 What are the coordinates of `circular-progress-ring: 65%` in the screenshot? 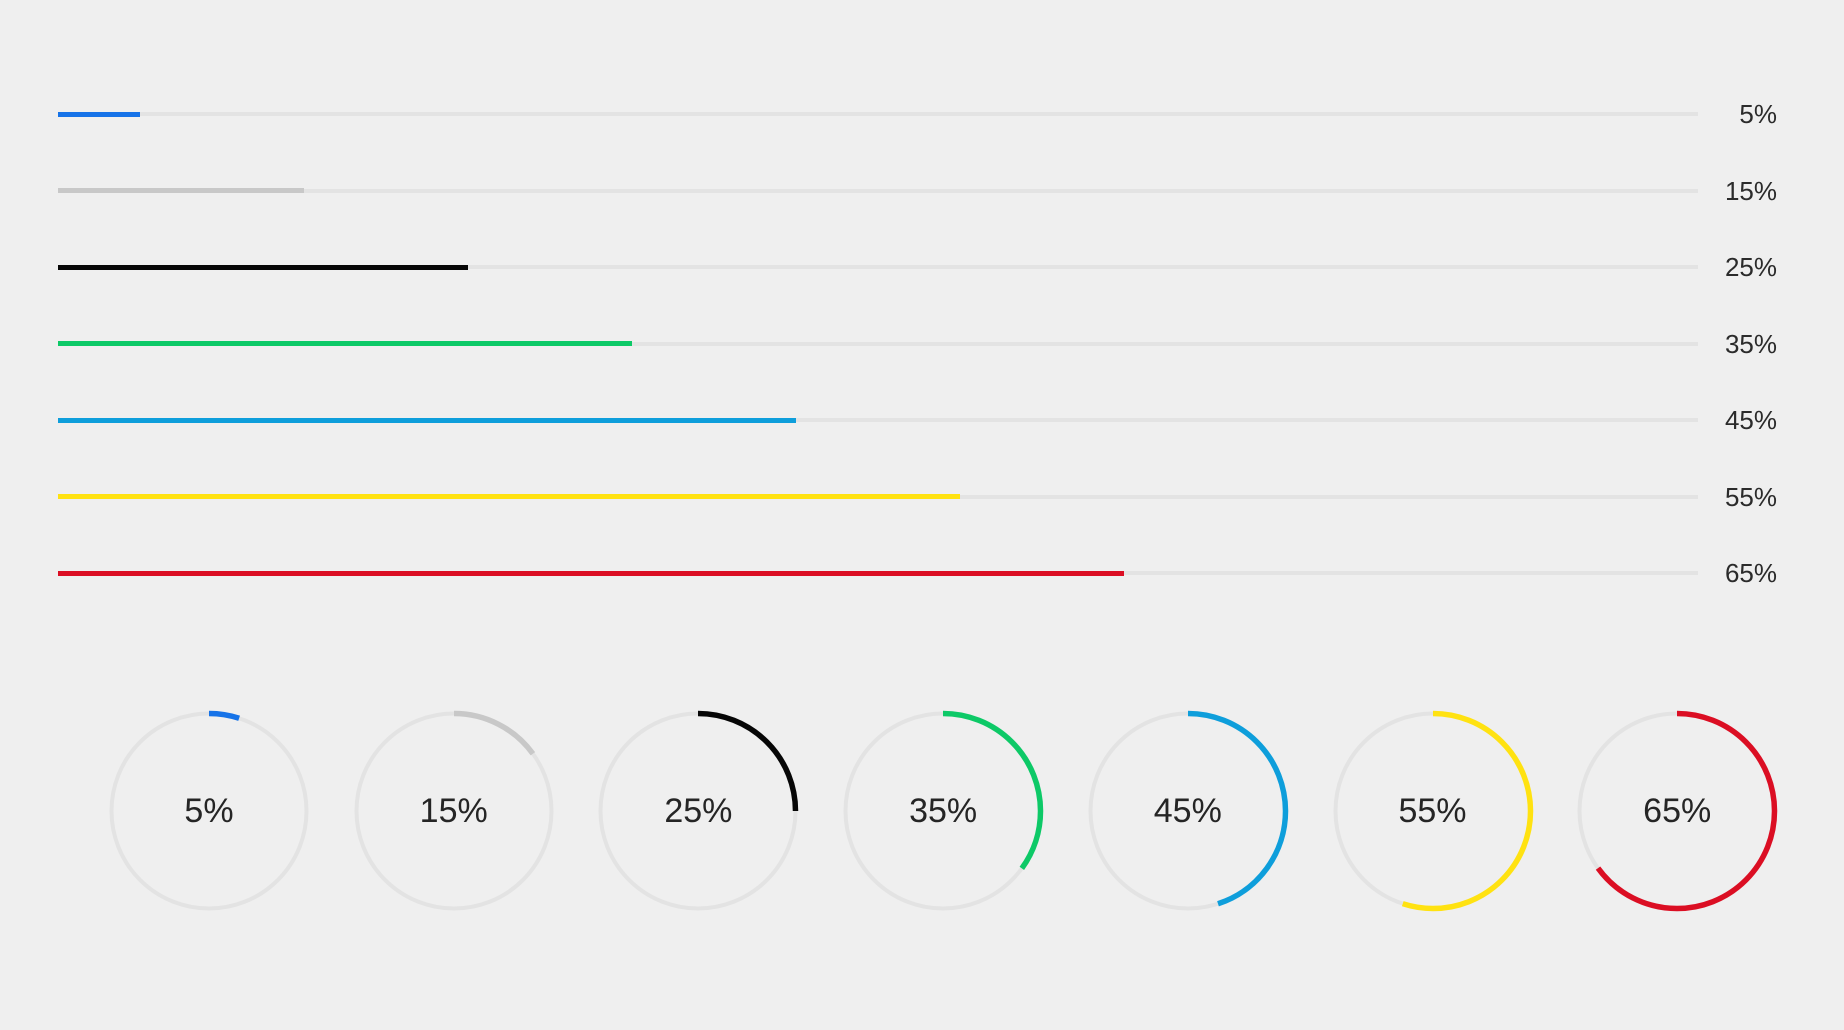 It's located at (1677, 811).